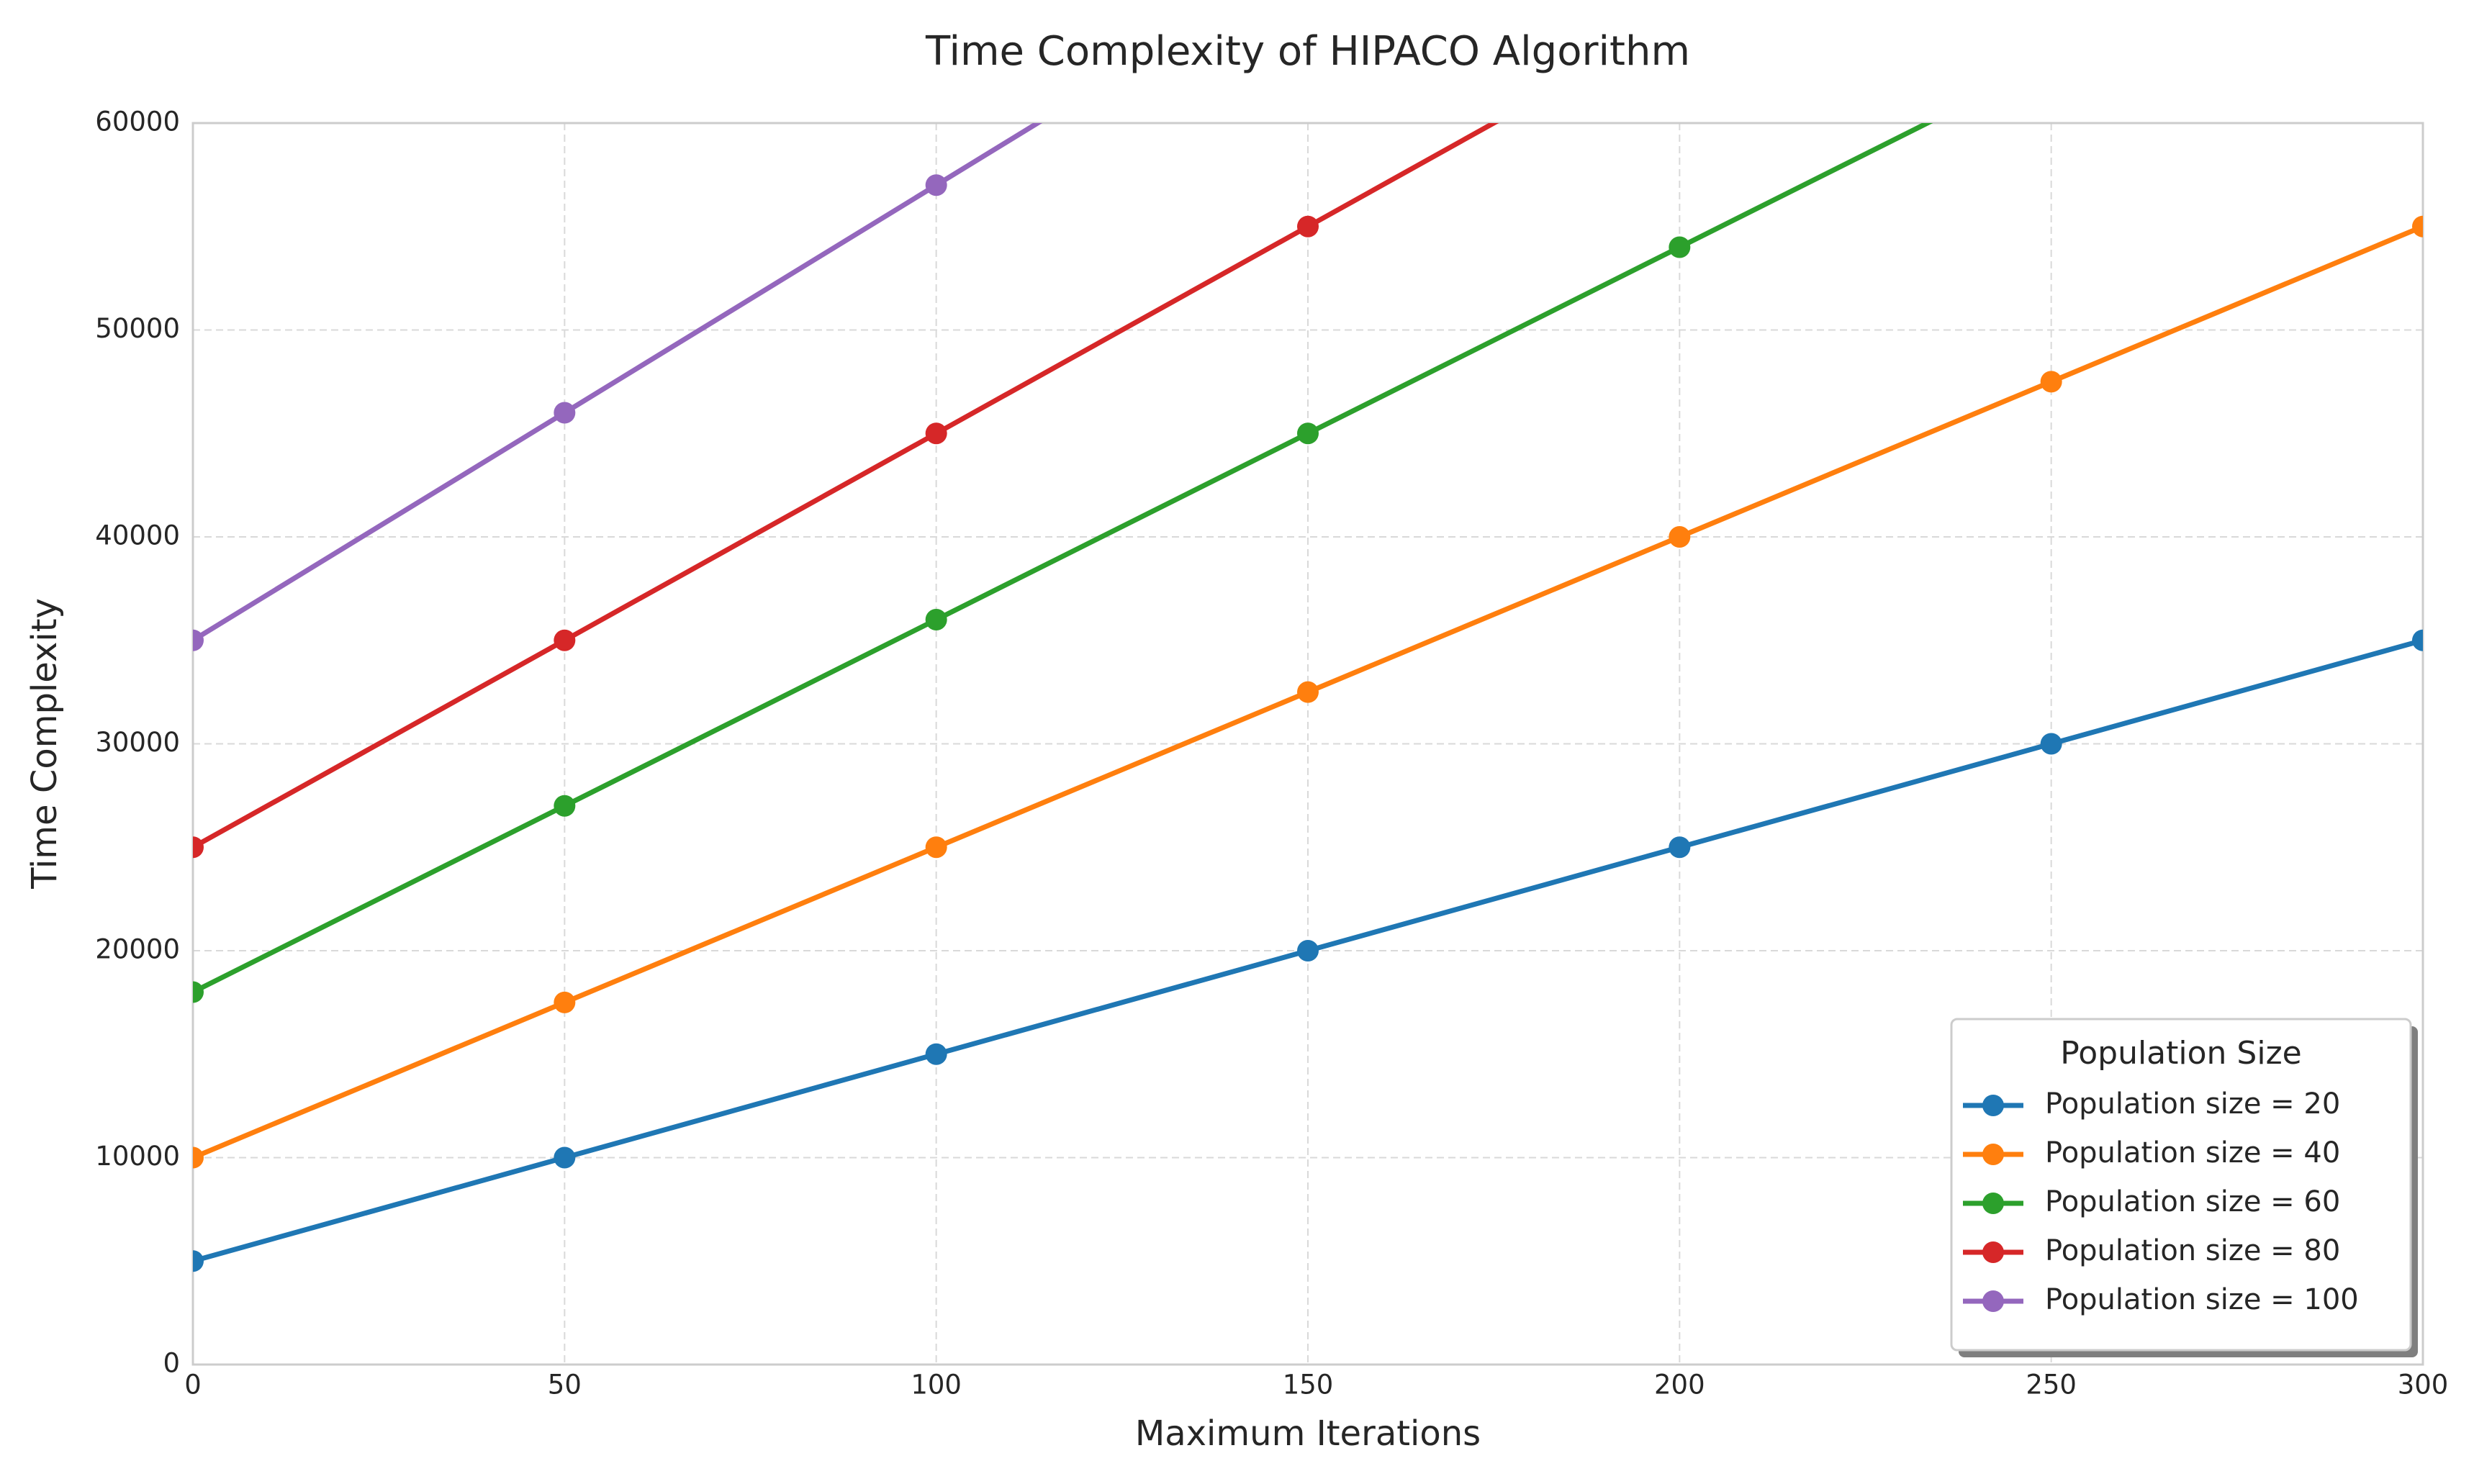 This screenshot has width=2474, height=1484. Describe the element at coordinates (2202, 1299) in the screenshot. I see `legend-label: Population size = 100` at that location.